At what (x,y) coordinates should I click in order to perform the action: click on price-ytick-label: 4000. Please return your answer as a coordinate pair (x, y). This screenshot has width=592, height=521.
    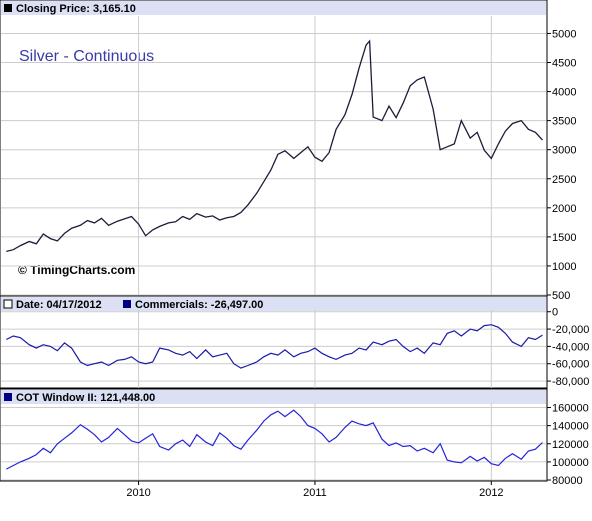
    Looking at the image, I should click on (564, 93).